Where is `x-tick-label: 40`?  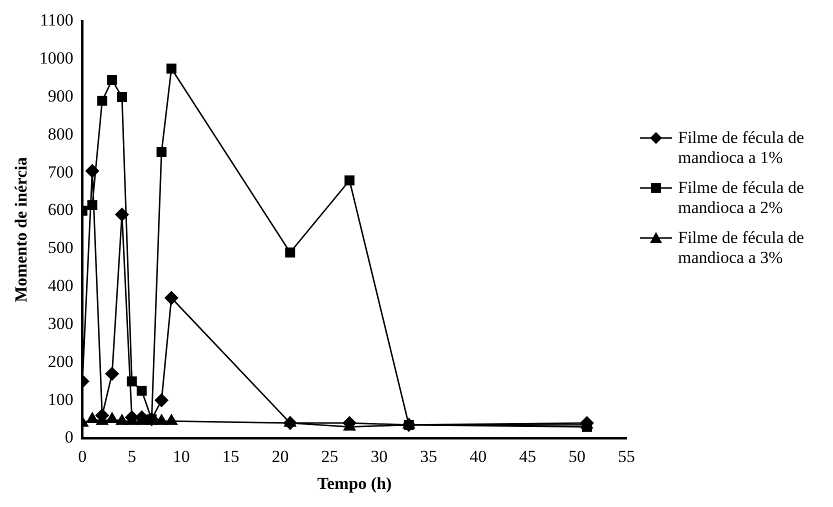 x-tick-label: 40 is located at coordinates (478, 456).